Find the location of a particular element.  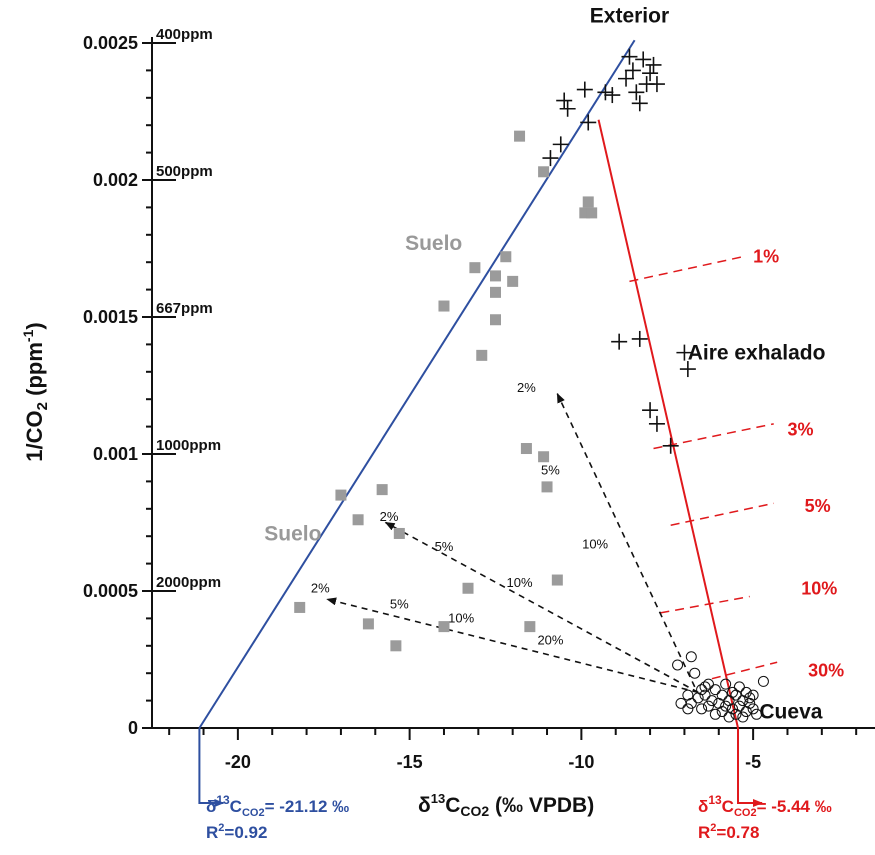

ppm-label: 1000ppm is located at coordinates (188, 445).